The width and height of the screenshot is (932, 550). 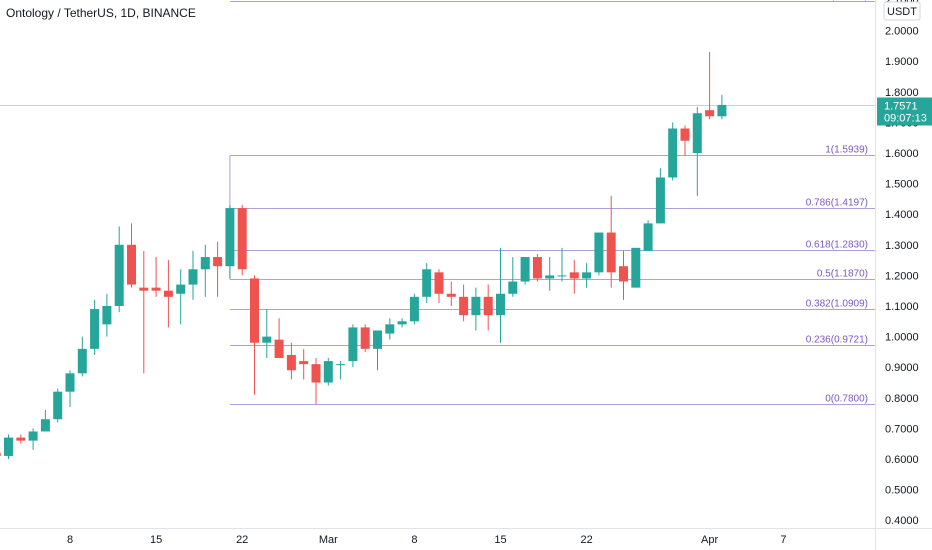 What do you see at coordinates (902, 491) in the screenshot?
I see `price-tick-label: 0.5000` at bounding box center [902, 491].